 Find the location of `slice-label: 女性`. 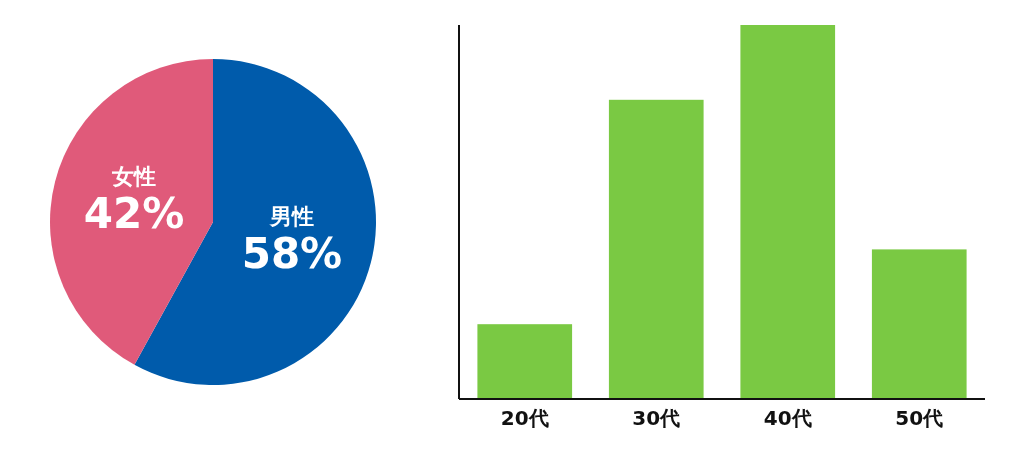

slice-label: 女性 is located at coordinates (134, 176).